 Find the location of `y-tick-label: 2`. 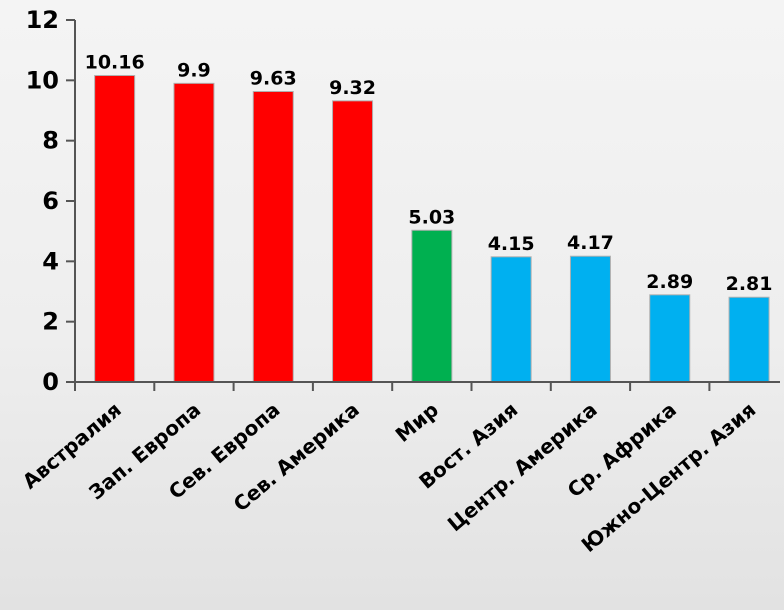

y-tick-label: 2 is located at coordinates (50, 322).